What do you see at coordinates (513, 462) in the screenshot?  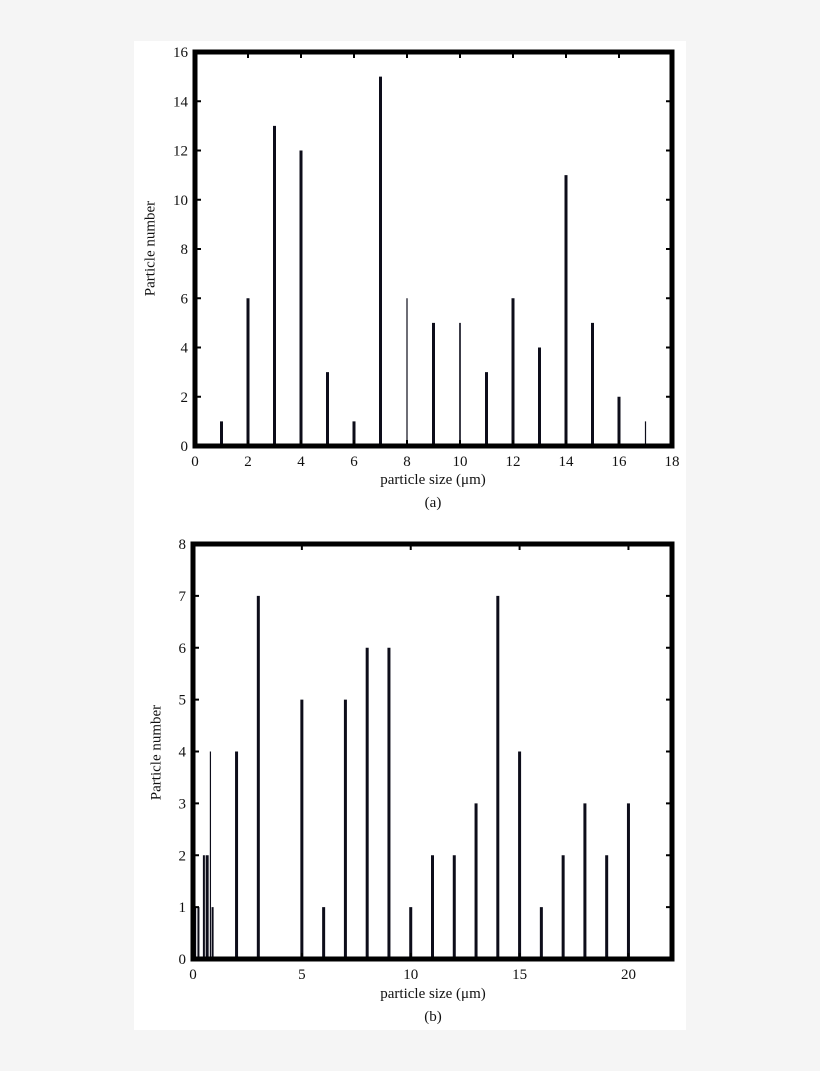 I see `x-tick-label: 12` at bounding box center [513, 462].